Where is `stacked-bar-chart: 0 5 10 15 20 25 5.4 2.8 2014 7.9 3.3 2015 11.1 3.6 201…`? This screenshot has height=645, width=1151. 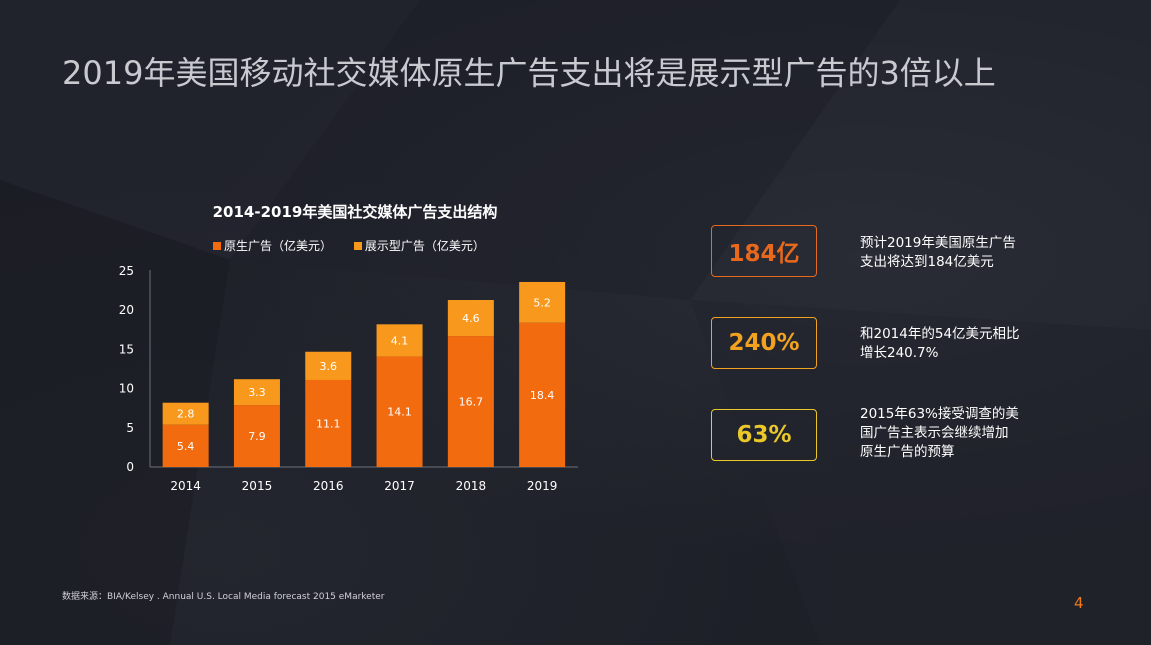 stacked-bar-chart: 0 5 10 15 20 25 5.4 2.8 2014 7.9 3.3 2015 11.1 3.6 201… is located at coordinates (348, 378).